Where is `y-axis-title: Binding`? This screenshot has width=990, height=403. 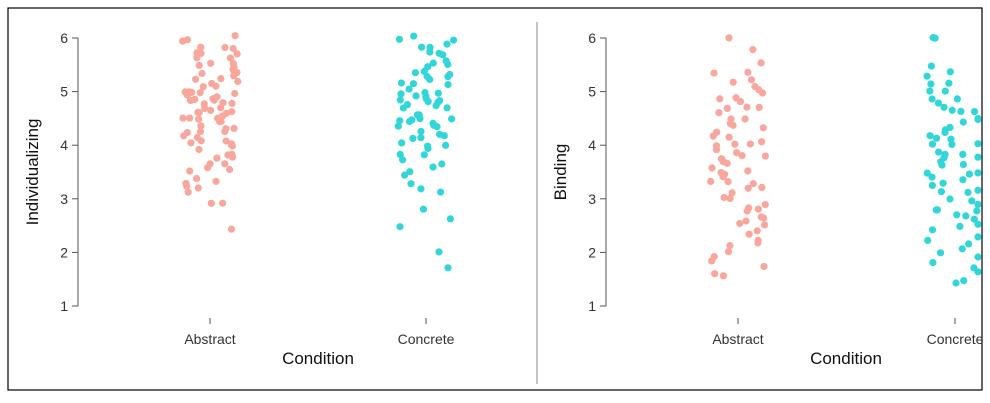
y-axis-title: Binding is located at coordinates (560, 172).